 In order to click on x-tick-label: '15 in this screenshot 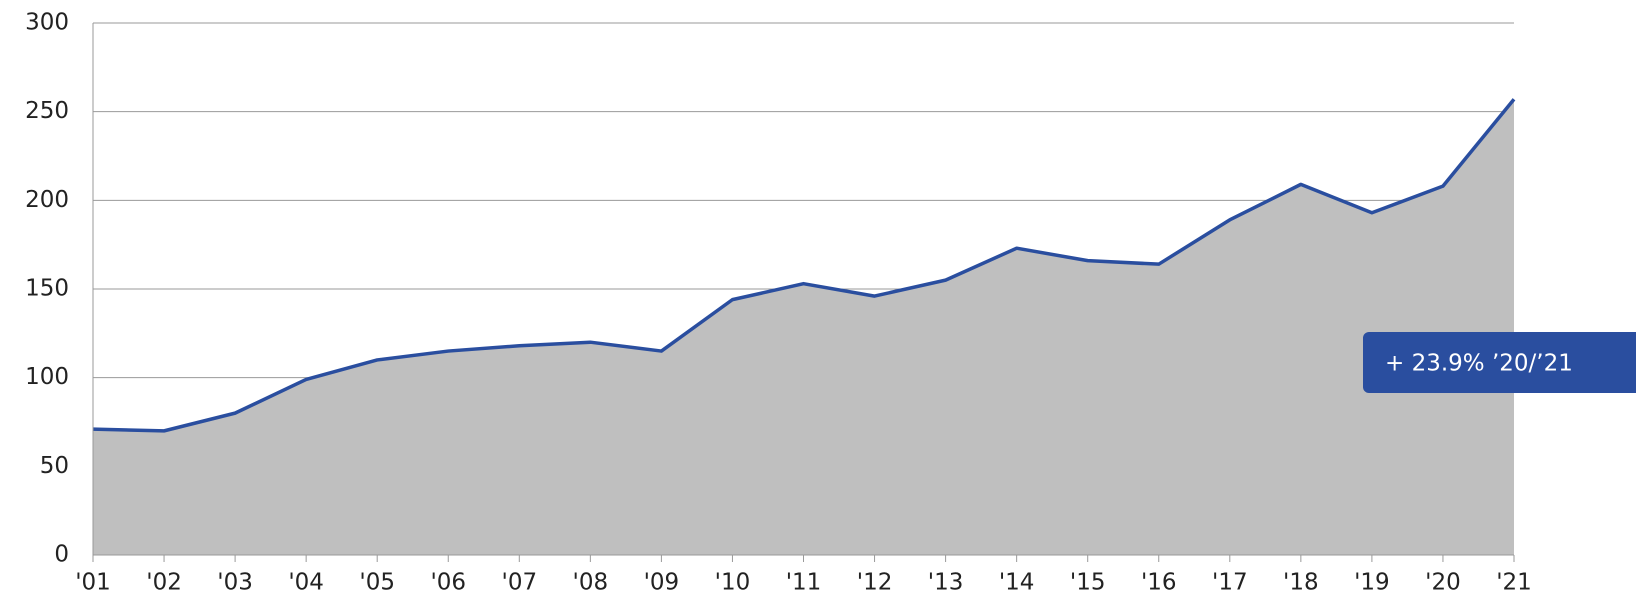, I will do `click(1088, 583)`.